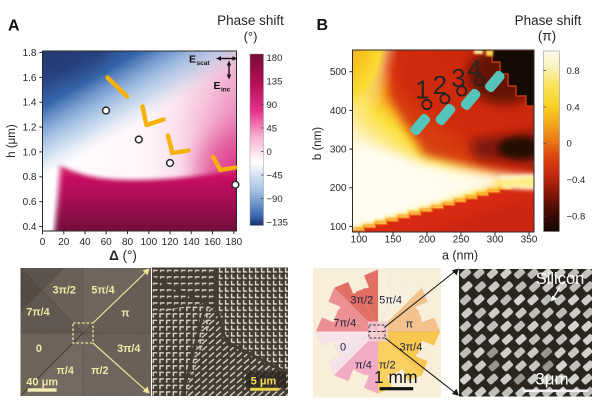  I want to click on svg-text: (π), so click(547, 36).